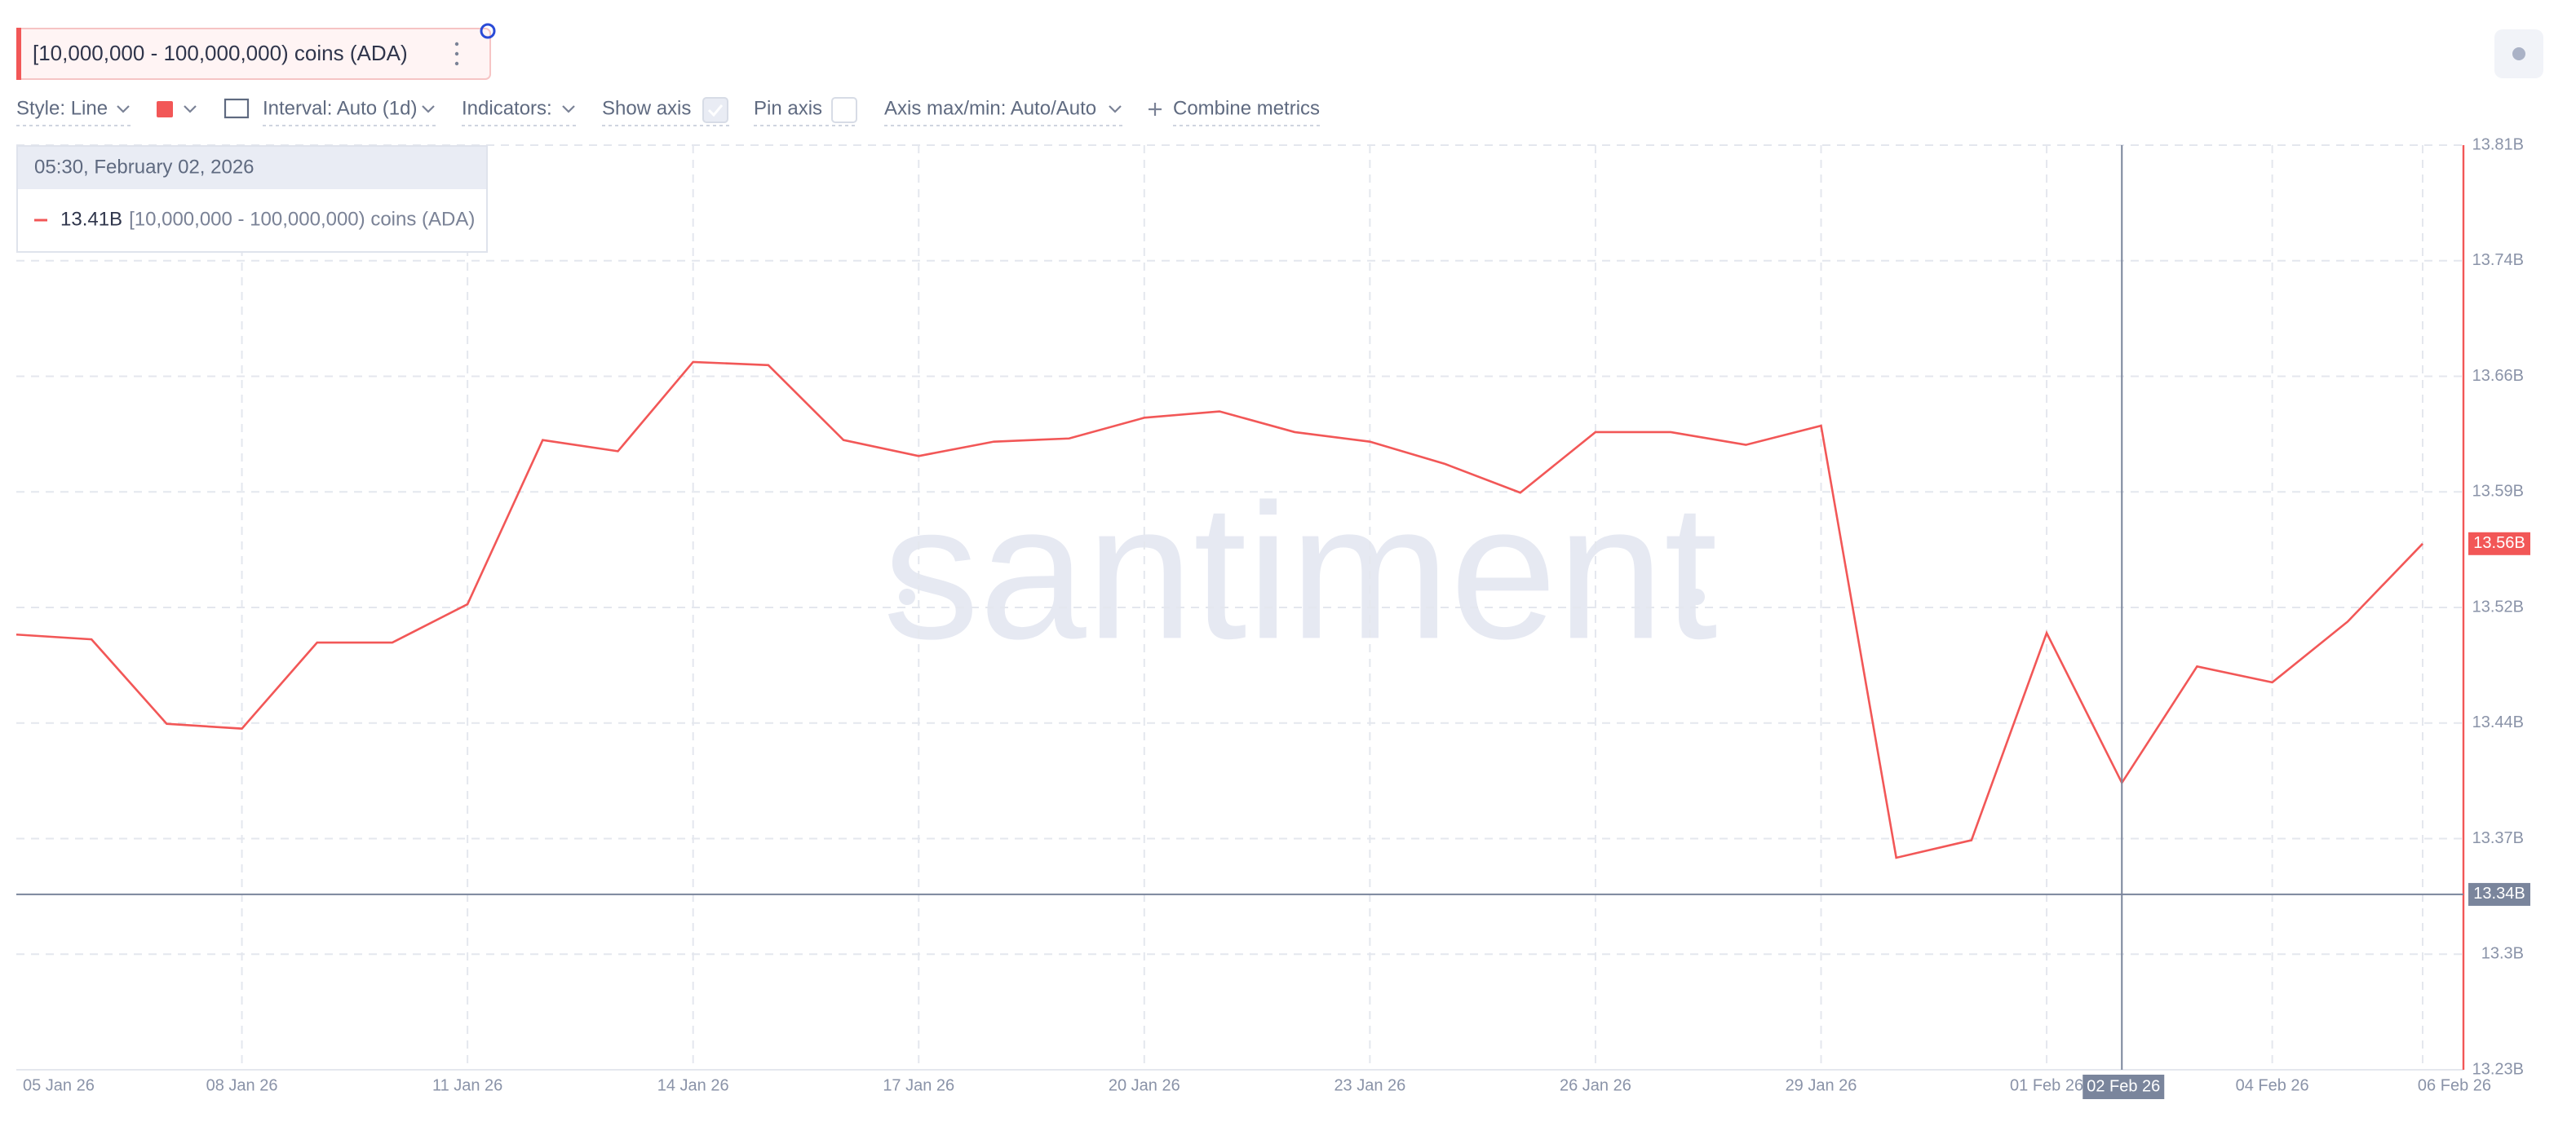  What do you see at coordinates (646, 108) in the screenshot?
I see `toolbar-show-axis: Show axis` at bounding box center [646, 108].